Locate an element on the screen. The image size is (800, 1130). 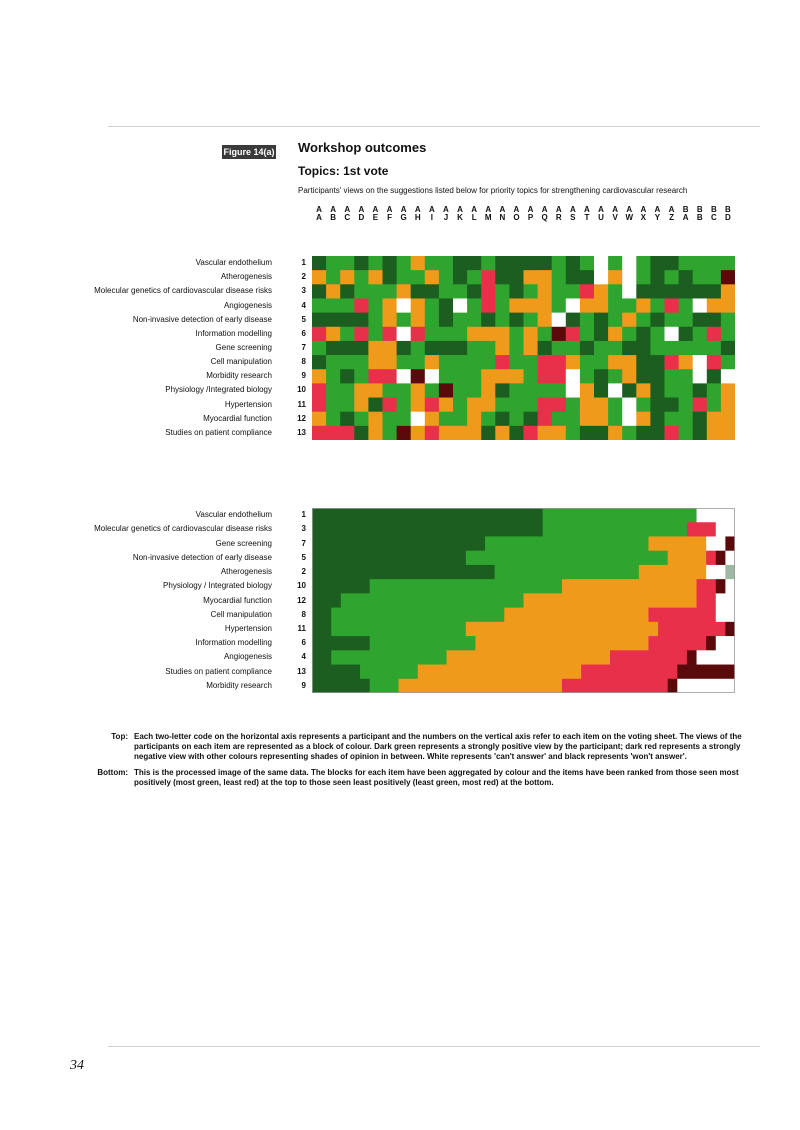
row-number: 13 is located at coordinates (301, 671).